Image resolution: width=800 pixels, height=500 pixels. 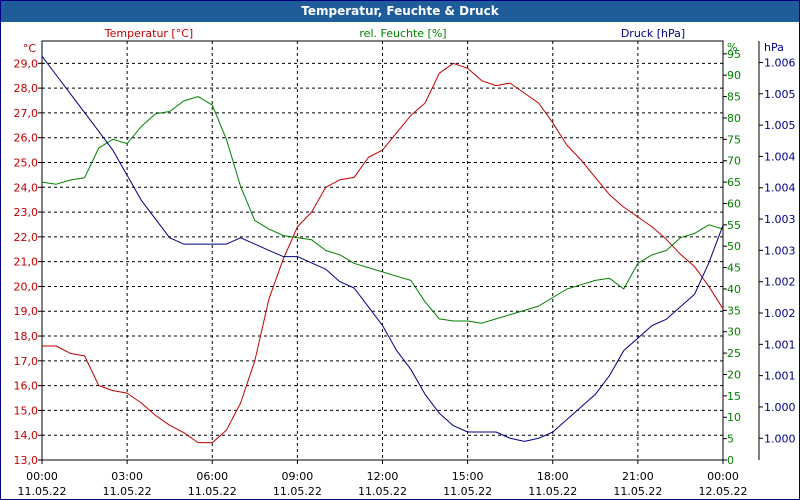 I want to click on humidity-tick-label: 90, so click(x=734, y=75).